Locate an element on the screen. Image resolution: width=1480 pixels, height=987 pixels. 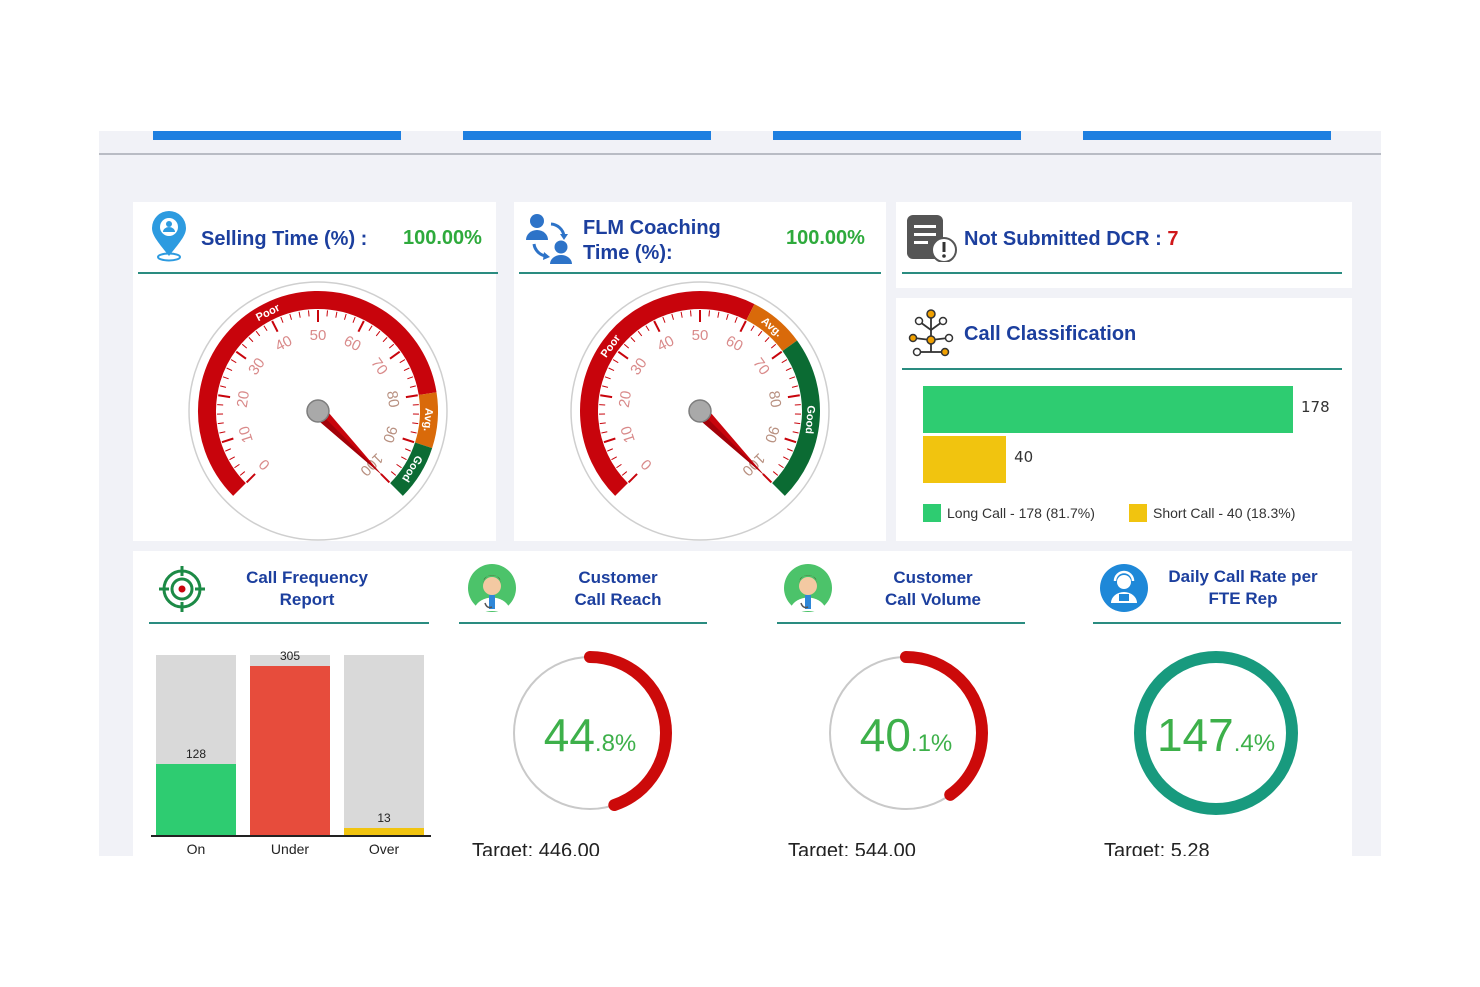
x-axis-label: Over is located at coordinates (384, 848).